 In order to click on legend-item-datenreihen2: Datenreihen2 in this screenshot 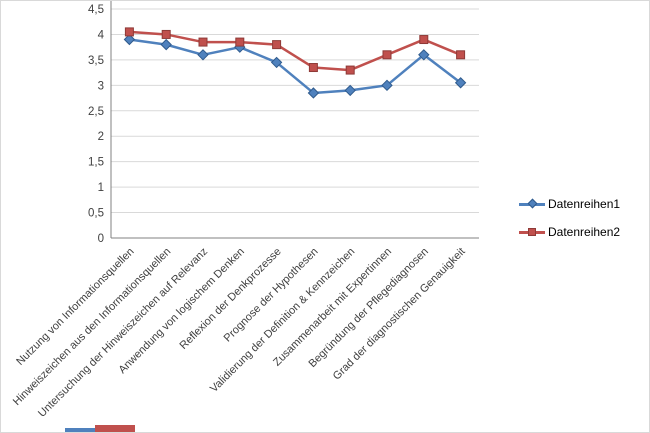, I will do `click(569, 232)`.